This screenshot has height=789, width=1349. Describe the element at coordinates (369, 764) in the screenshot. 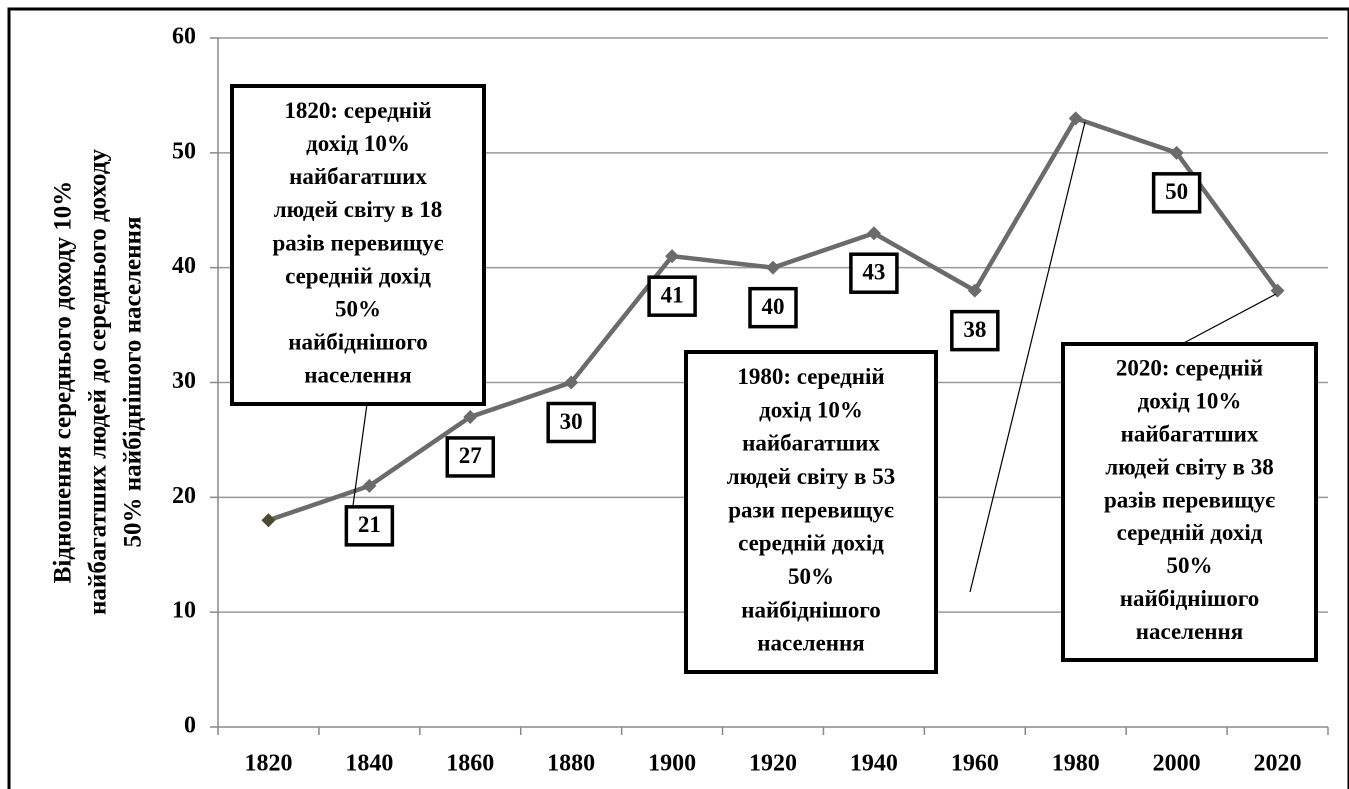

I see `x-tick-label: 1840` at that location.